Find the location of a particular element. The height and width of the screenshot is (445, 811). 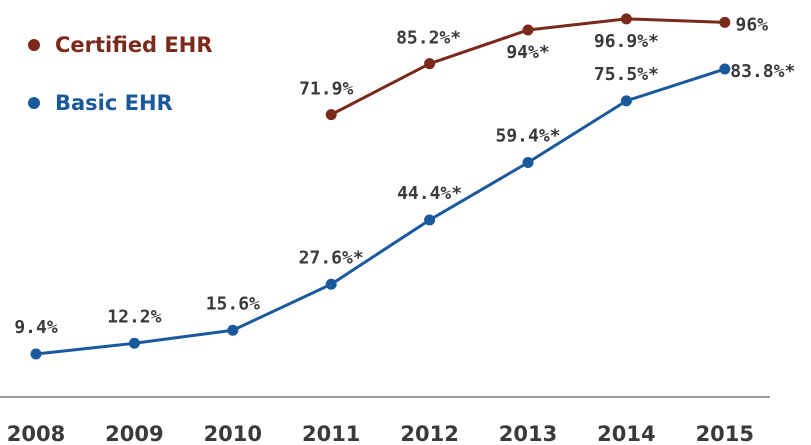

data-label: 94%* is located at coordinates (527, 52).